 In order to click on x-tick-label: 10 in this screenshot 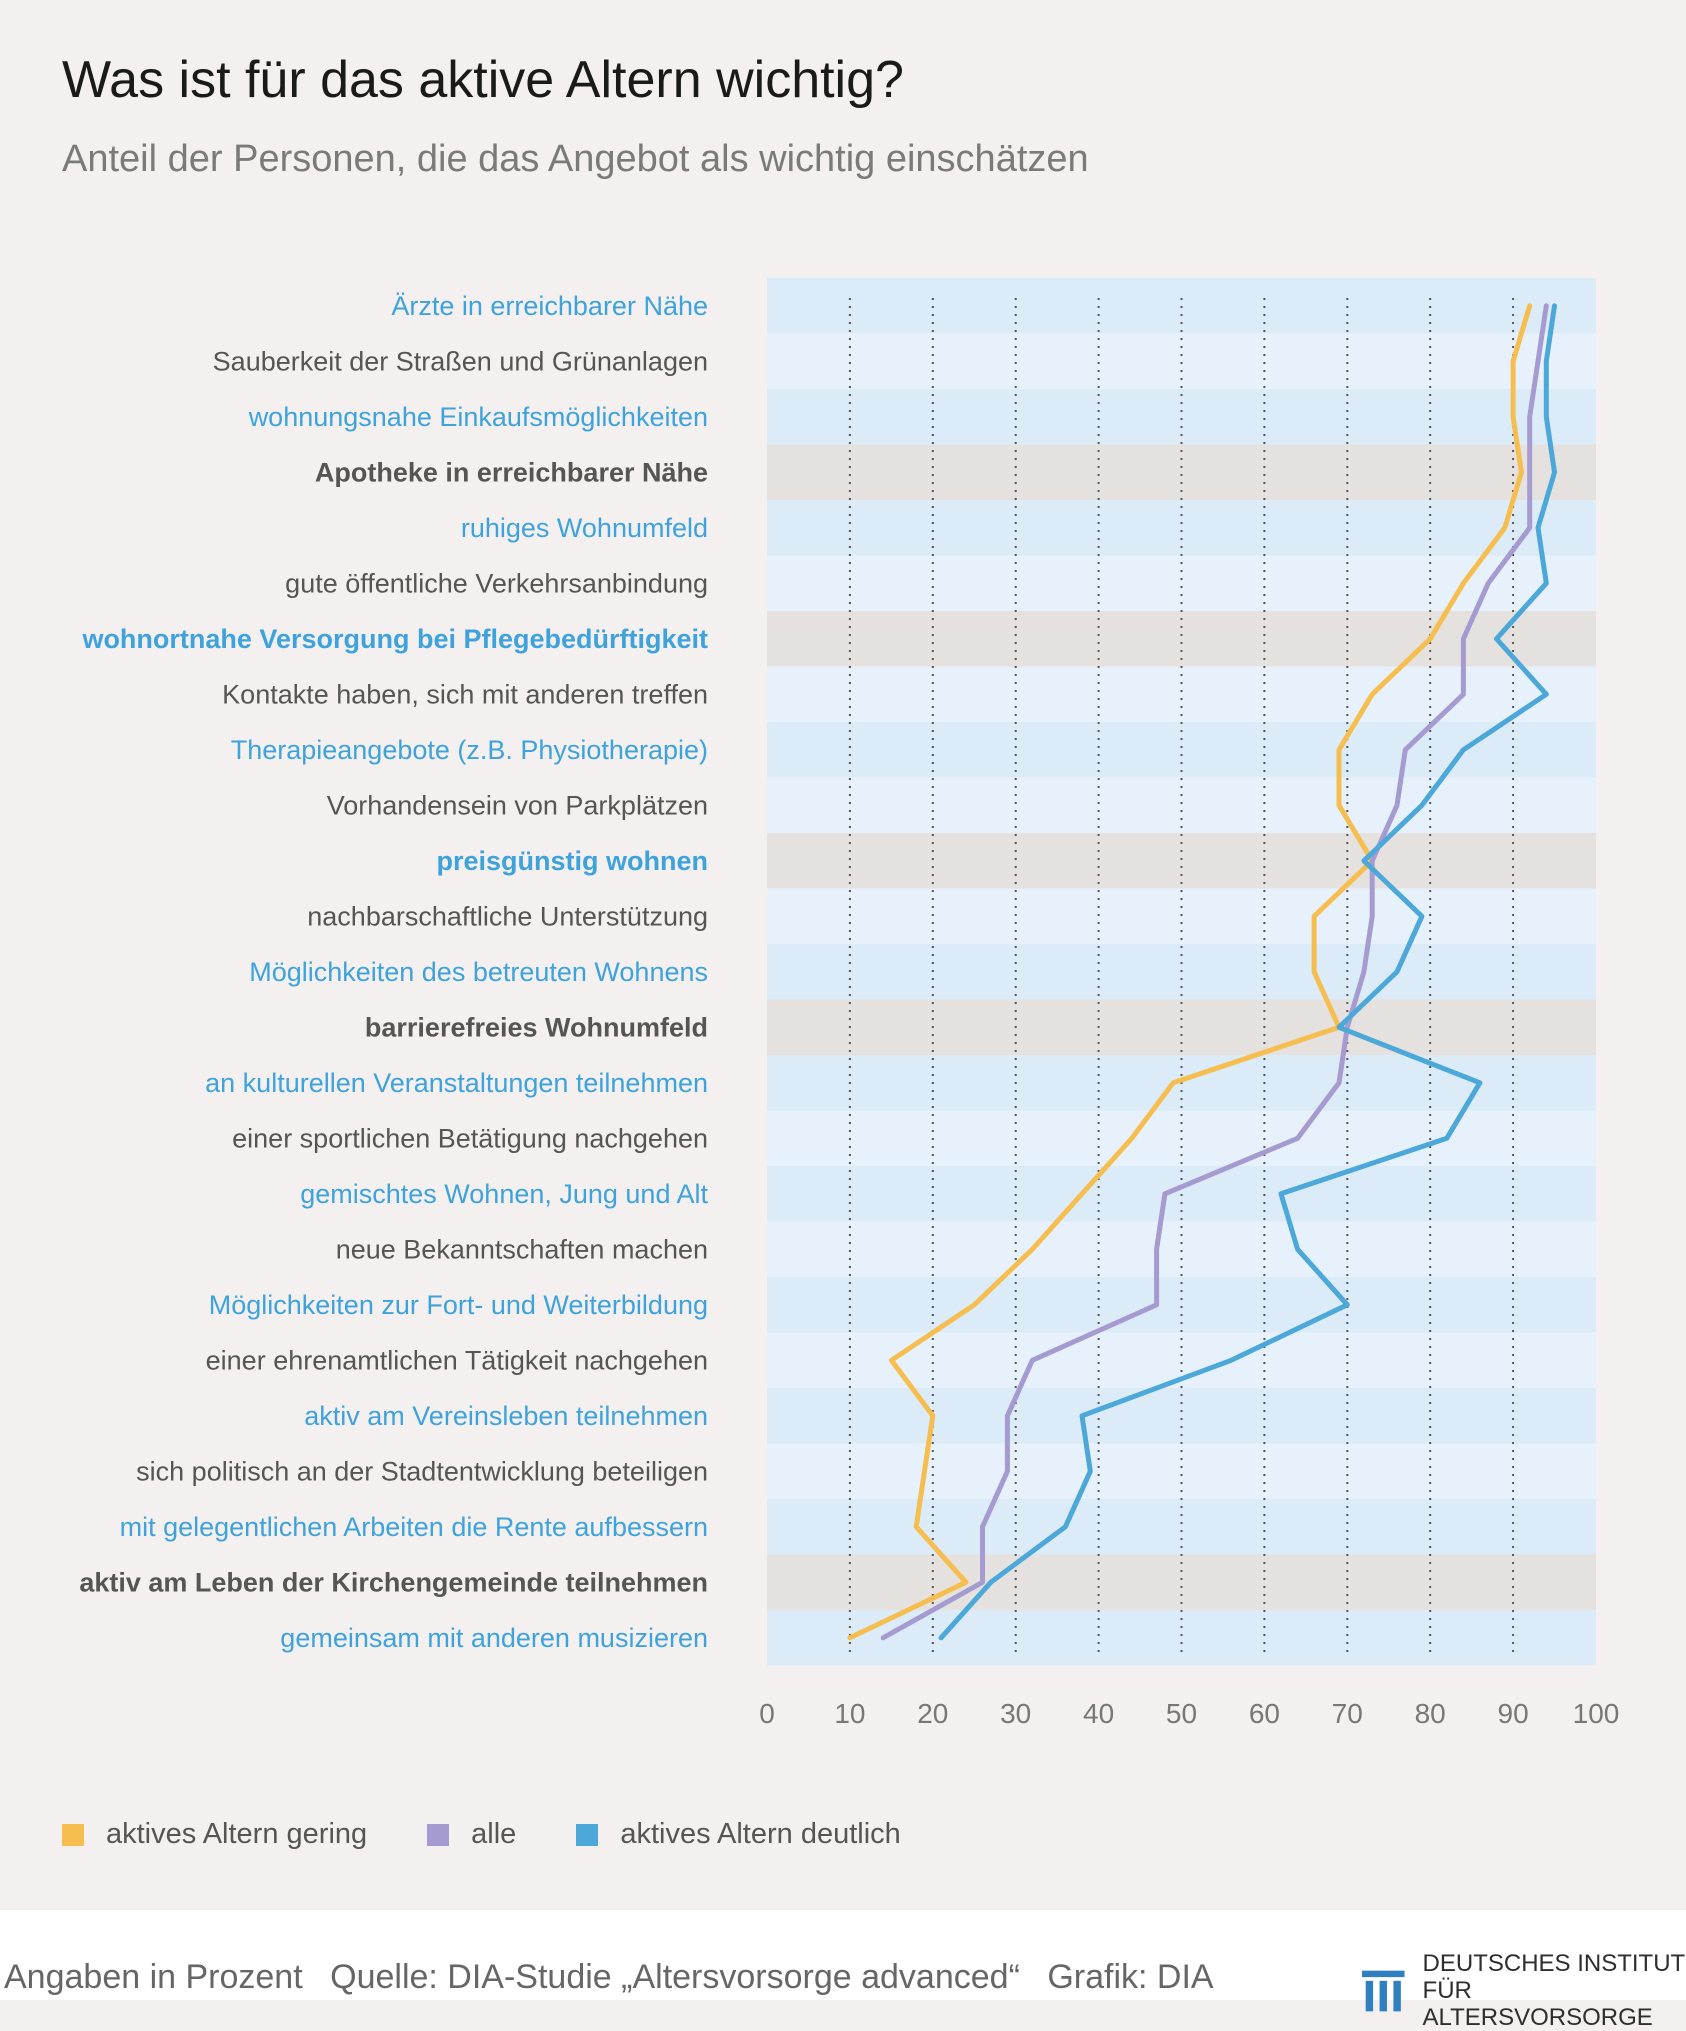, I will do `click(849, 1713)`.